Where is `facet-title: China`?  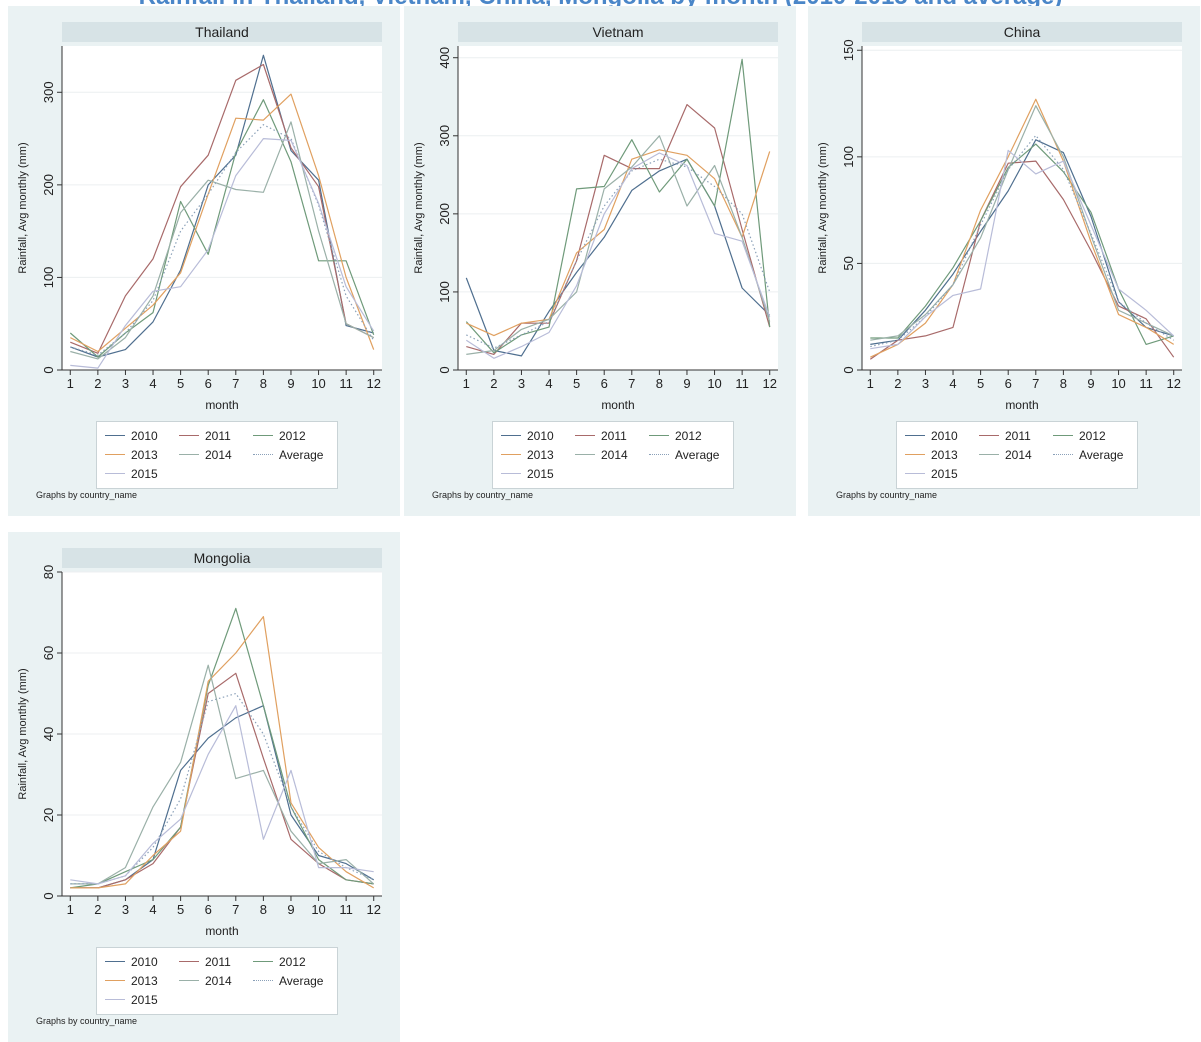
facet-title: China is located at coordinates (1022, 32).